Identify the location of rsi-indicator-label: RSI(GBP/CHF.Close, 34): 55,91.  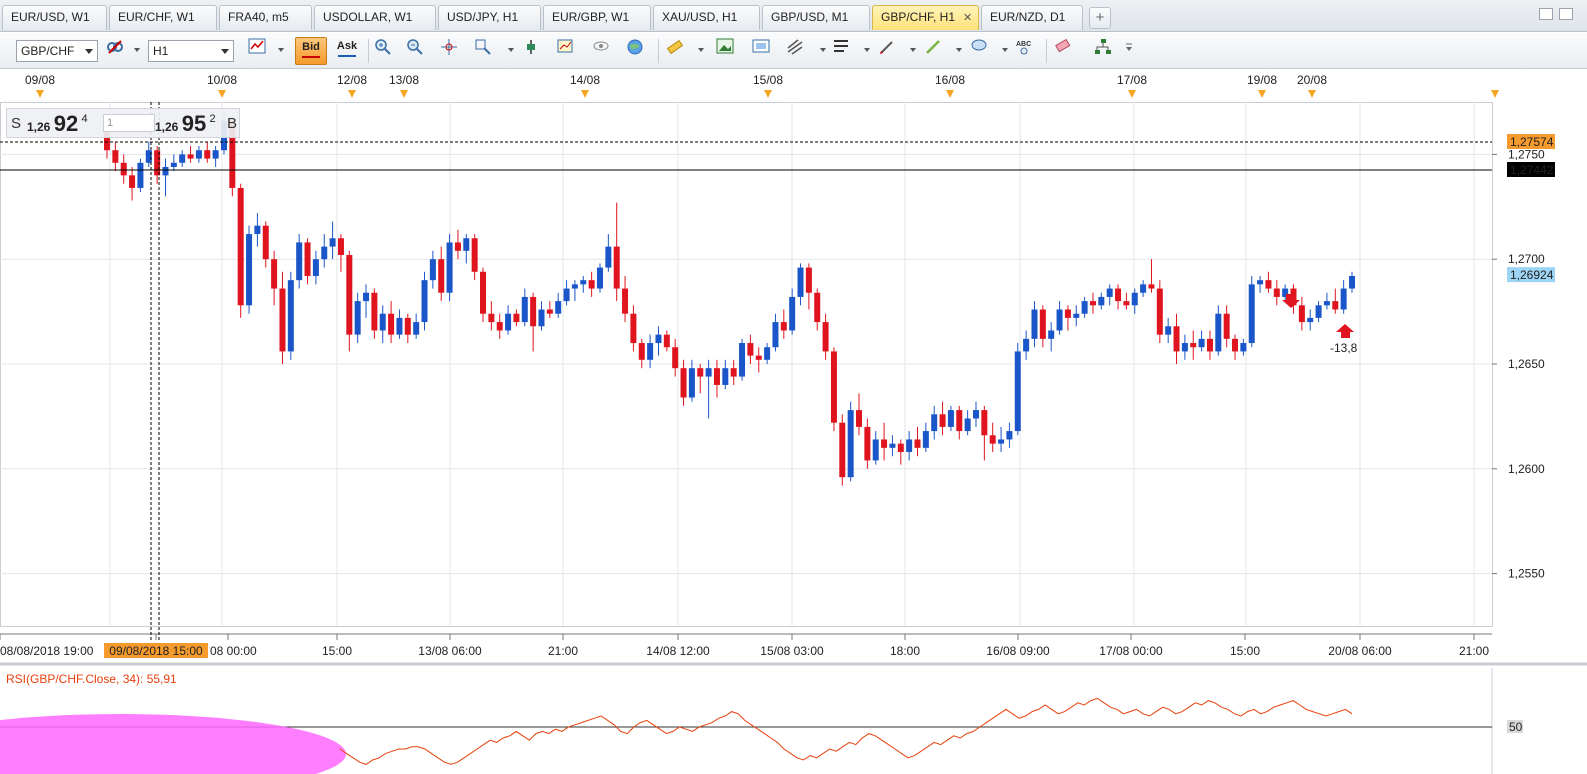
(91, 679).